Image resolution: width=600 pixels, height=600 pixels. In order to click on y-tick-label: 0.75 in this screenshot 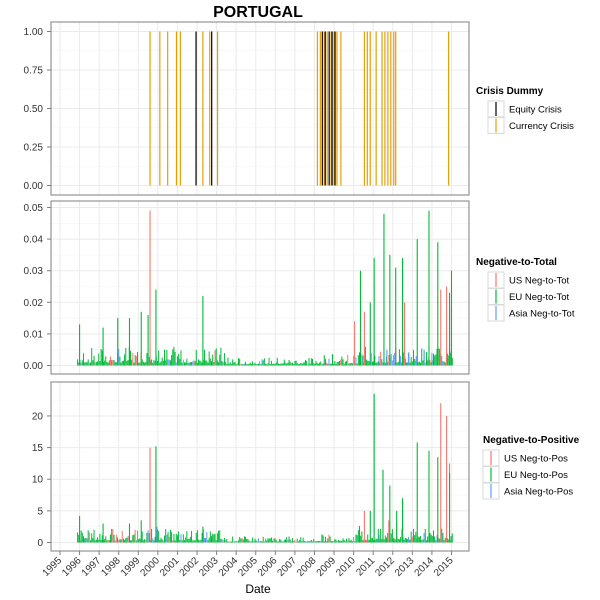, I will do `click(34, 71)`.